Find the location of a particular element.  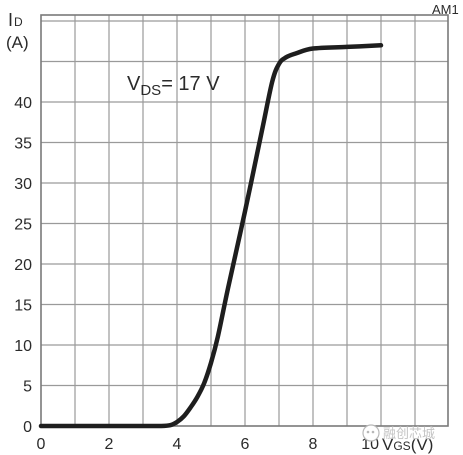

x-tick-label: 8 is located at coordinates (313, 444).